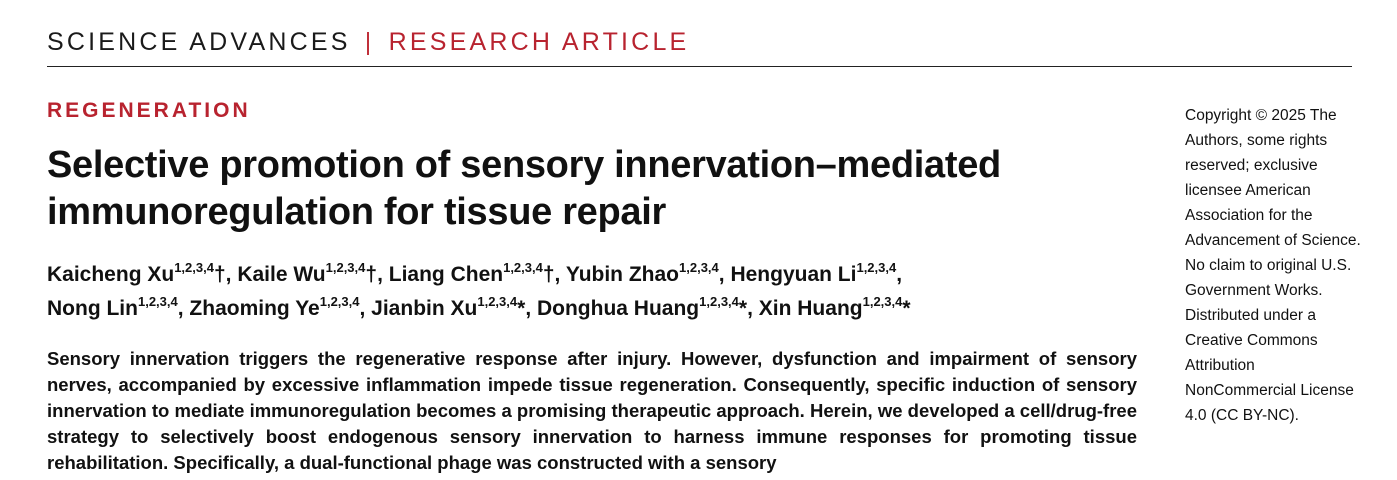  Describe the element at coordinates (454, 307) in the screenshot. I see `author: Jianbin Xu1,2,3,4*,` at that location.